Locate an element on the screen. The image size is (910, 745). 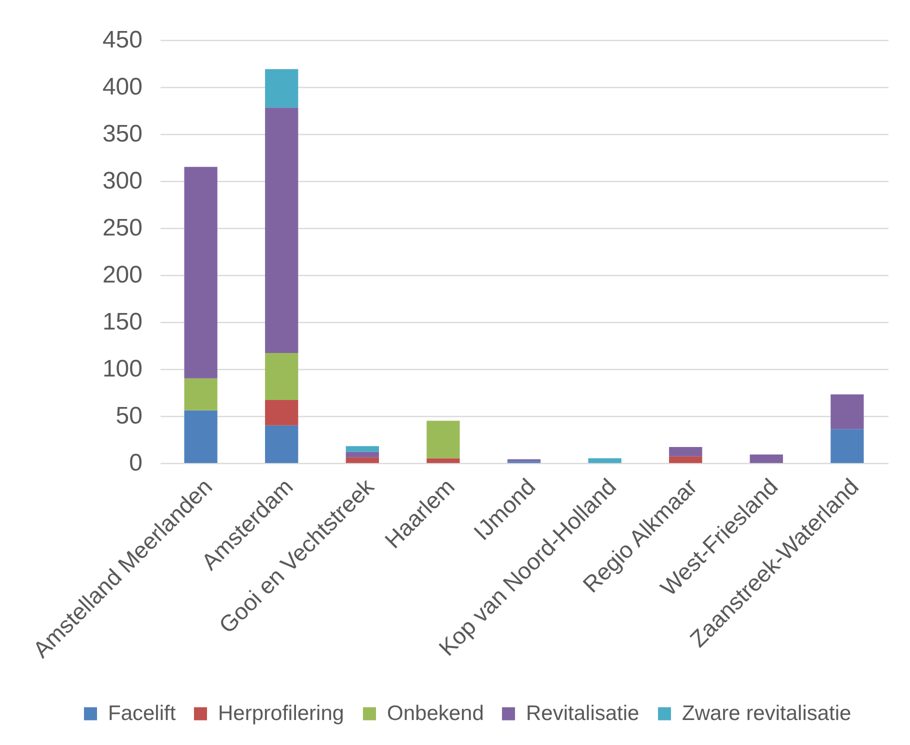
legend-label: Onbekend is located at coordinates (435, 713).